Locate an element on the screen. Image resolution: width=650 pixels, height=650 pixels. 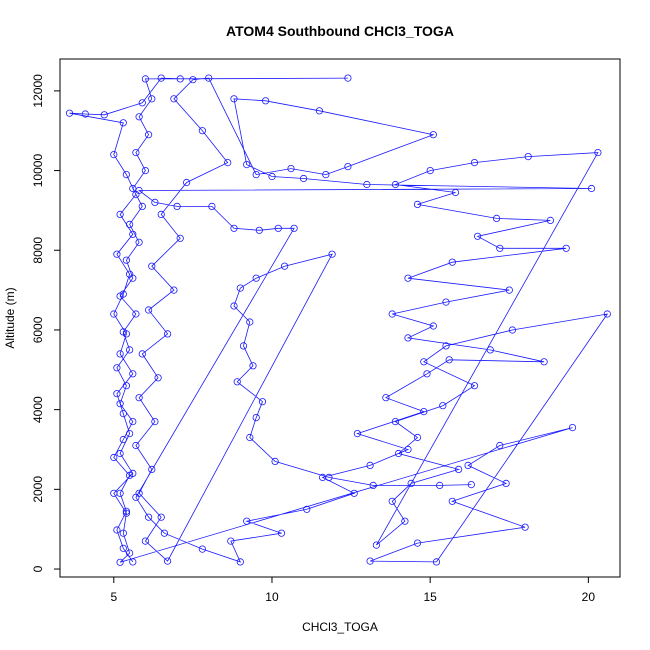
x-tick-label: 10 is located at coordinates (272, 597).